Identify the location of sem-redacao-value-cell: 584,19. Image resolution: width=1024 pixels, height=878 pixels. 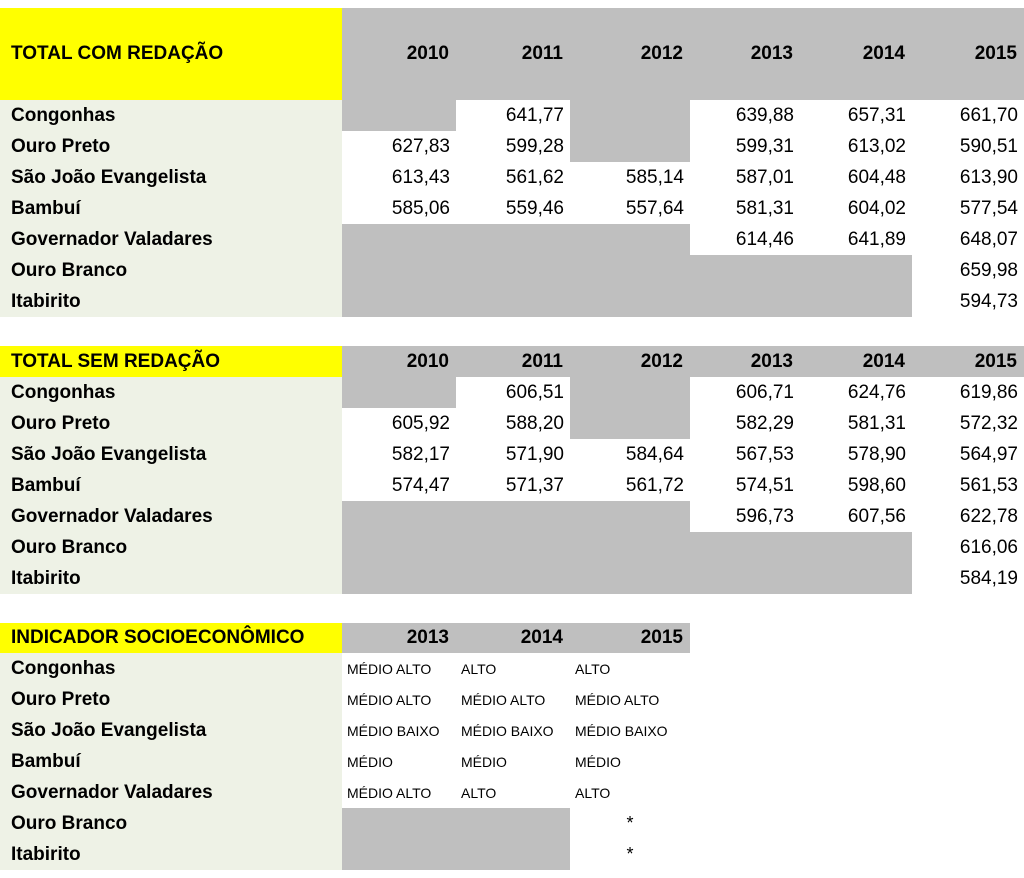
(968, 578).